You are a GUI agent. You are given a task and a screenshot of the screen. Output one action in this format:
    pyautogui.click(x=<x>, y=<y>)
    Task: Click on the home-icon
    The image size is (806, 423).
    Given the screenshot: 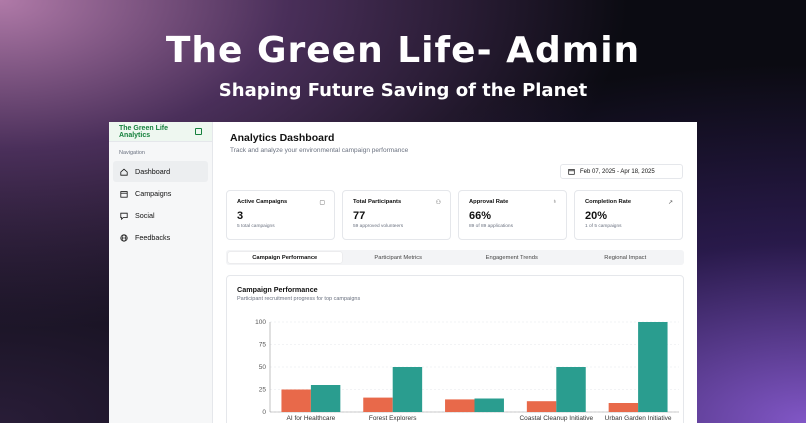 What is the action you would take?
    pyautogui.click(x=124, y=172)
    